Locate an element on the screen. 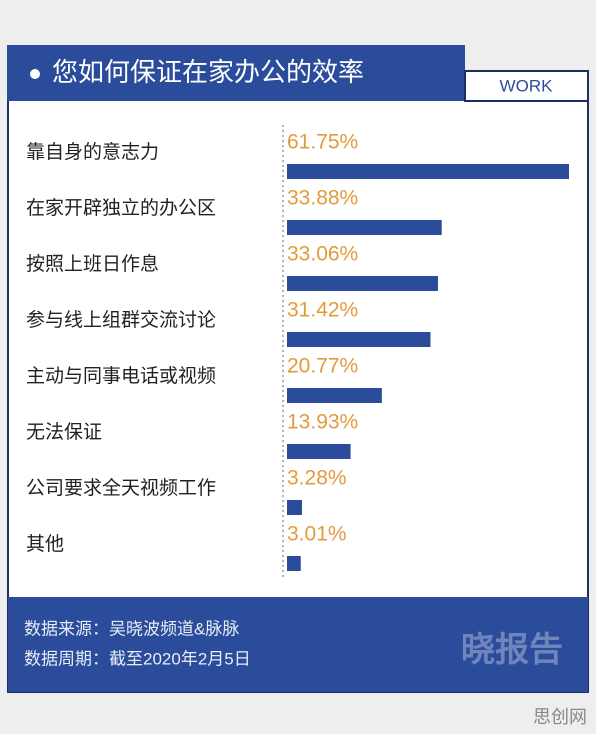 This screenshot has width=596, height=734. footer is located at coordinates (298, 644).